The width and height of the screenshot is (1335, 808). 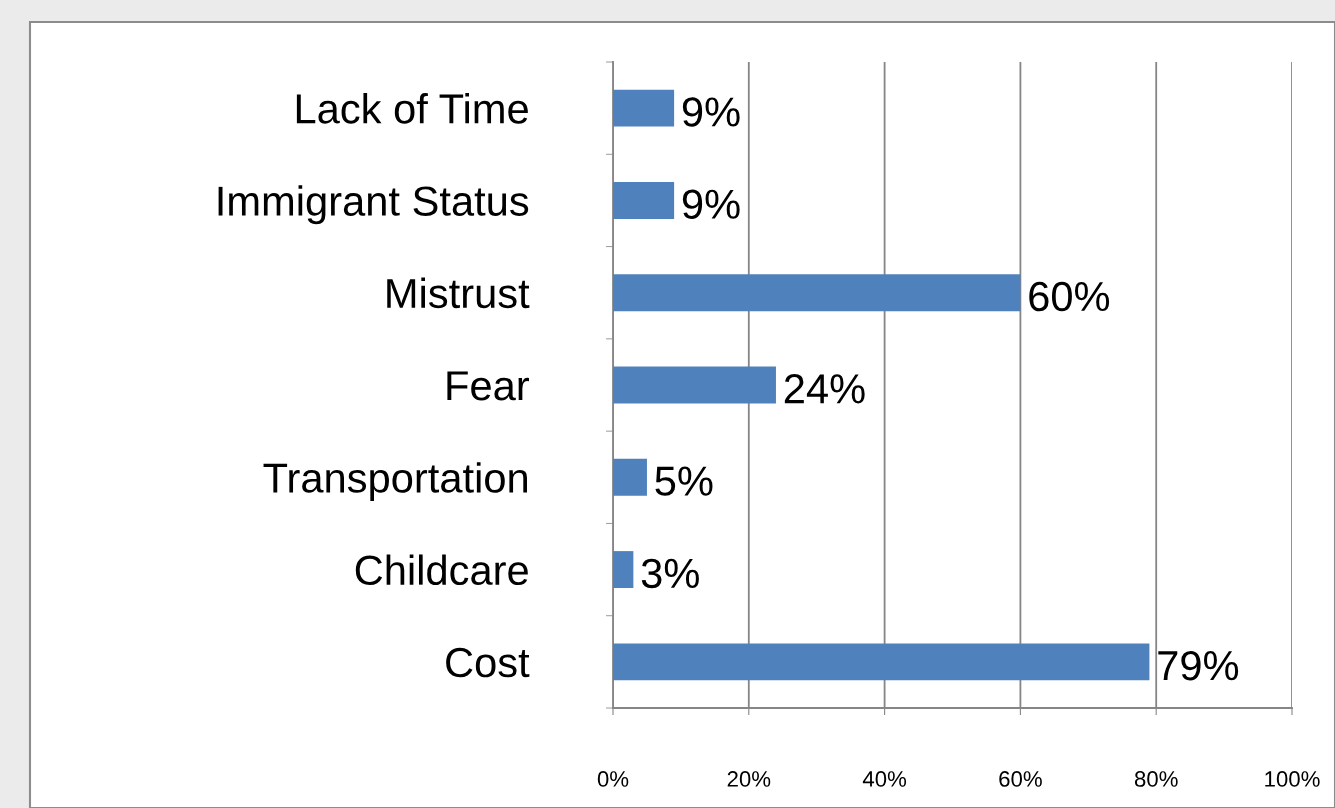 What do you see at coordinates (1156, 779) in the screenshot?
I see `x-tick-label: 80%` at bounding box center [1156, 779].